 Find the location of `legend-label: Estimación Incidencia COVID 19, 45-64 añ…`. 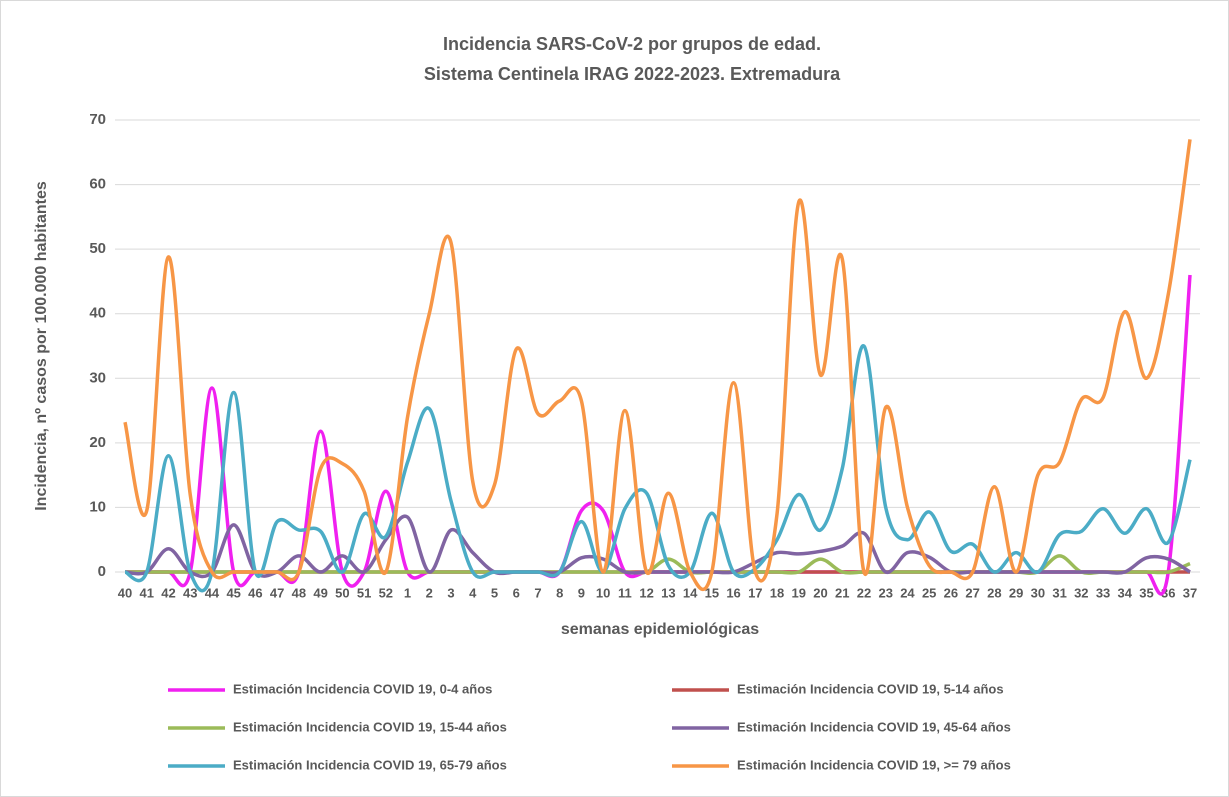

legend-label: Estimación Incidencia COVID 19, 45-64 añ… is located at coordinates (874, 726).